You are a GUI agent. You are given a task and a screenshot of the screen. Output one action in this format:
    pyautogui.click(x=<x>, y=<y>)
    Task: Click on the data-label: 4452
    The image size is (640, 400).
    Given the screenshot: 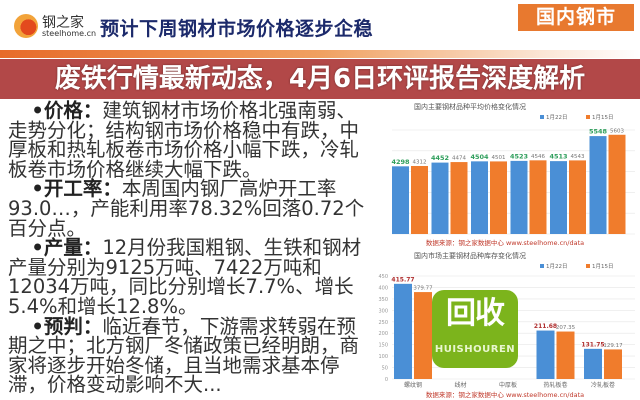 What is the action you would take?
    pyautogui.click(x=440, y=158)
    